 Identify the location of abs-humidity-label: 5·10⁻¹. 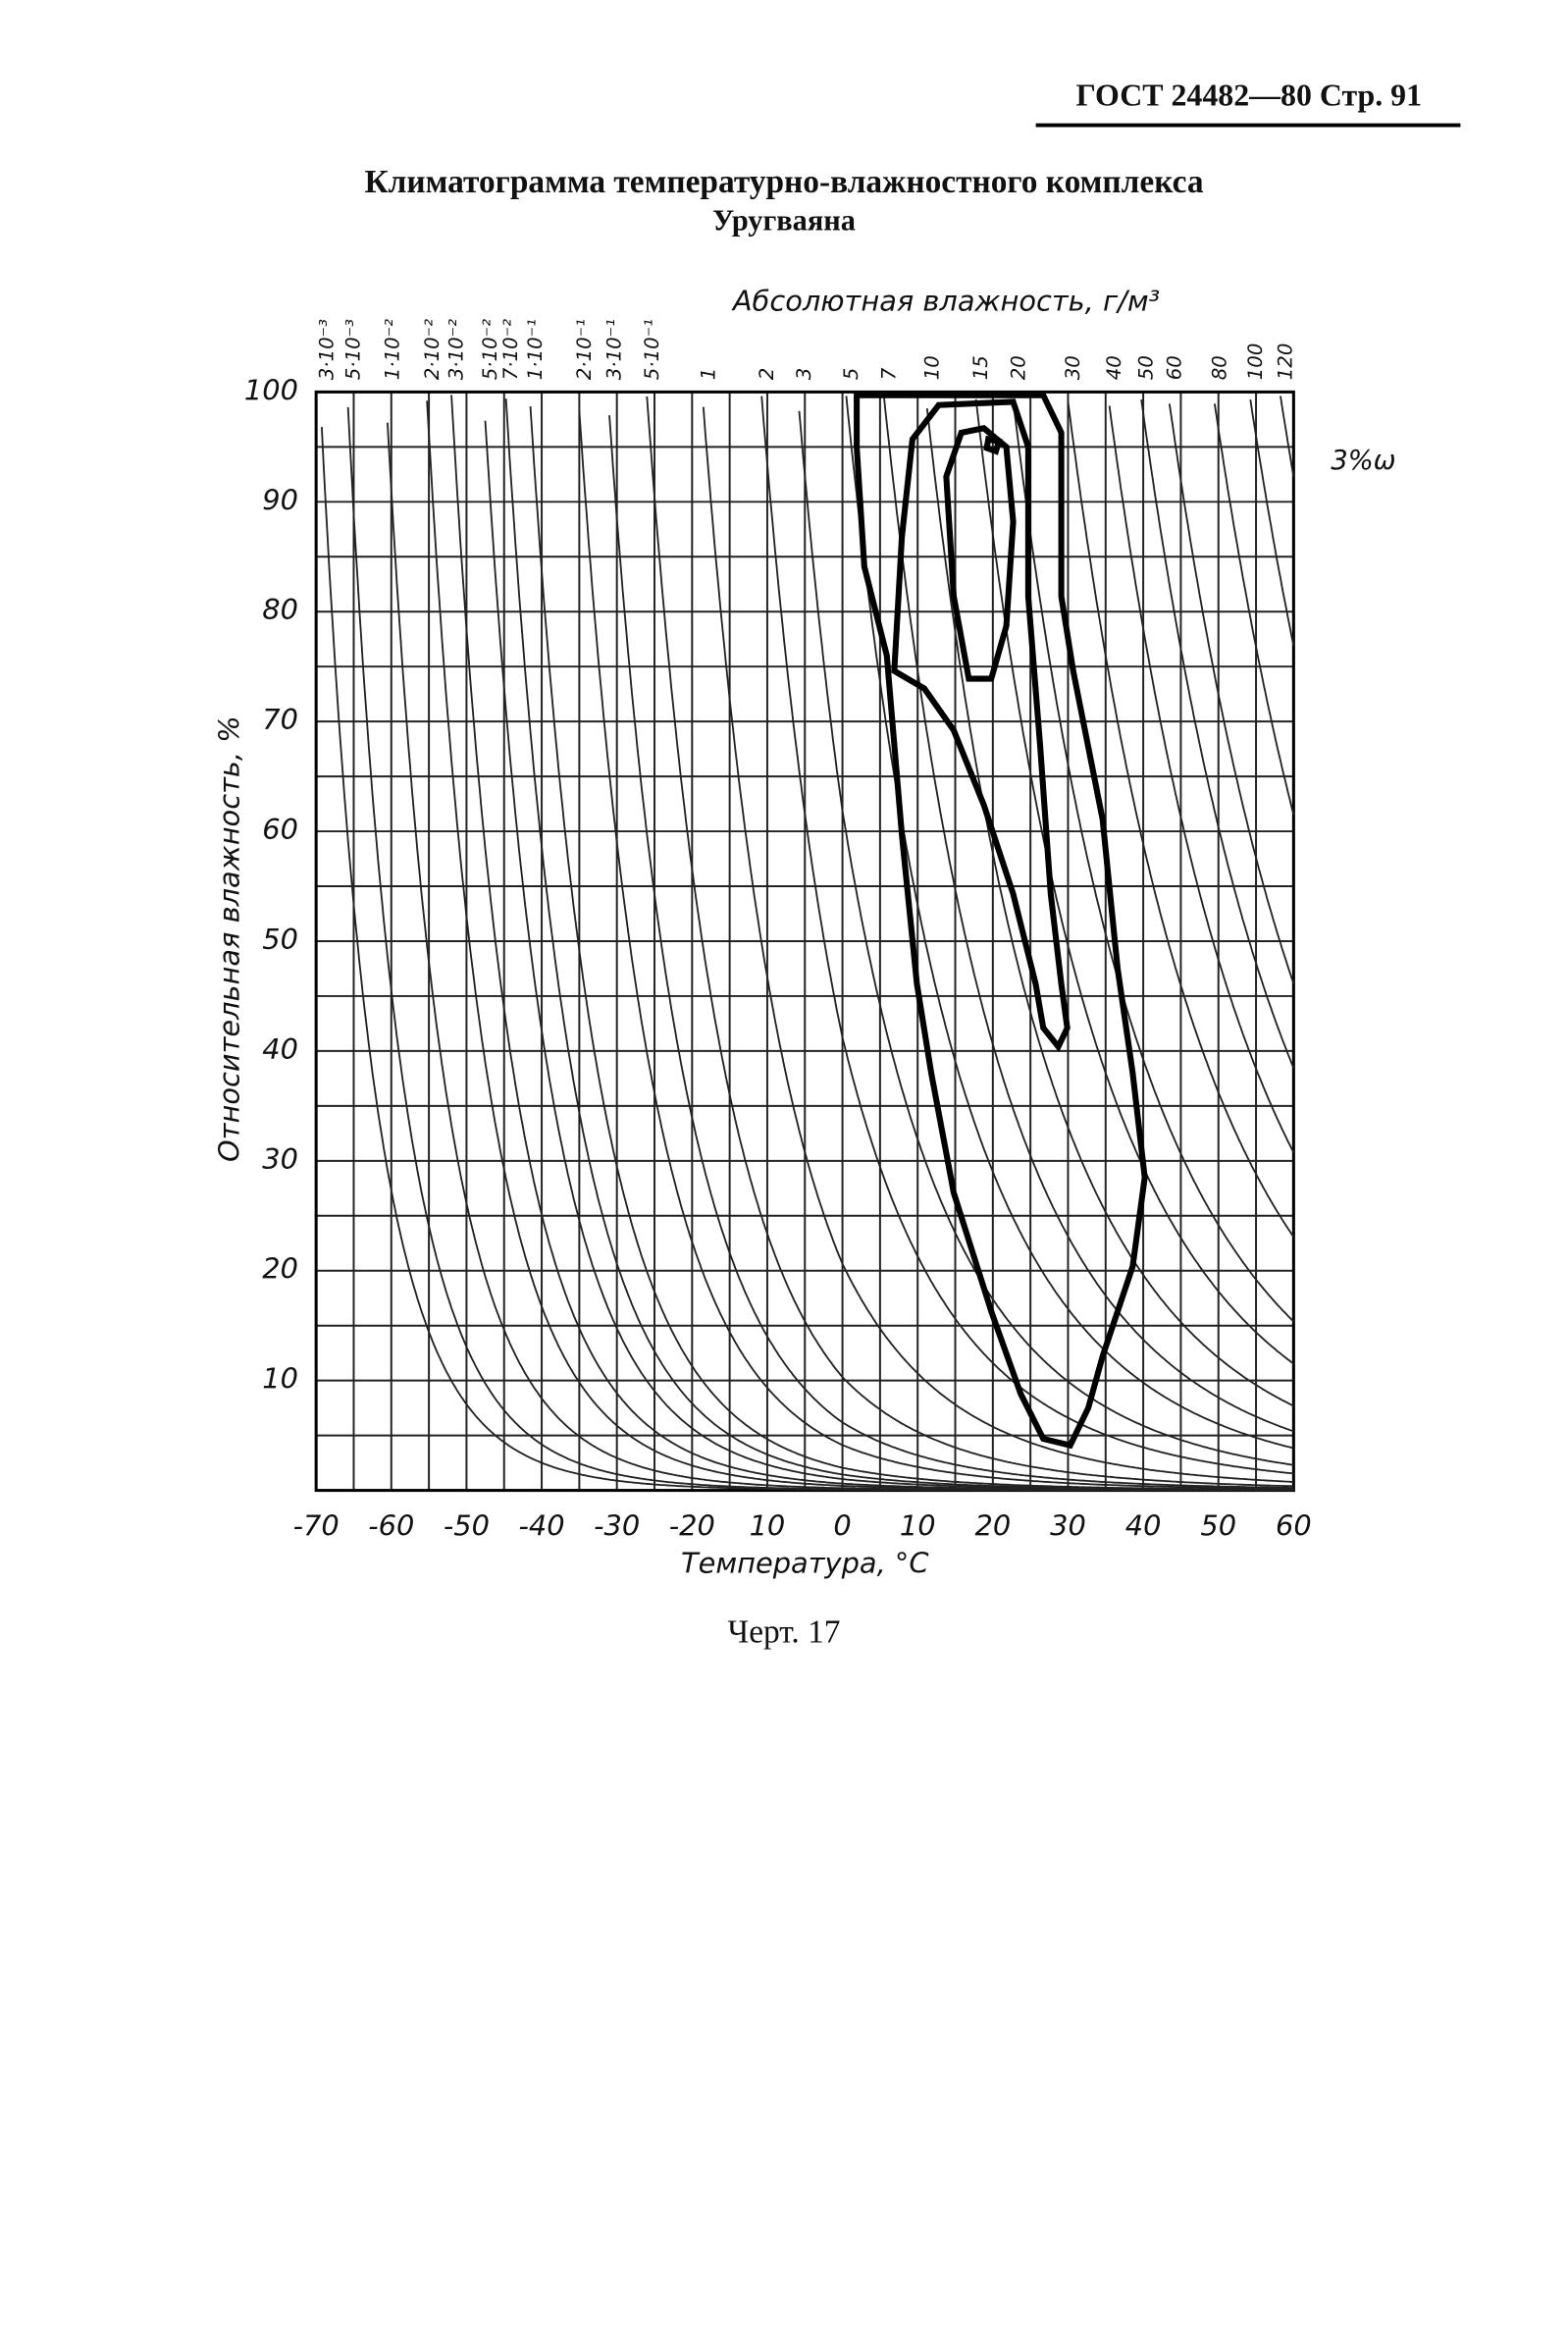
(652, 349).